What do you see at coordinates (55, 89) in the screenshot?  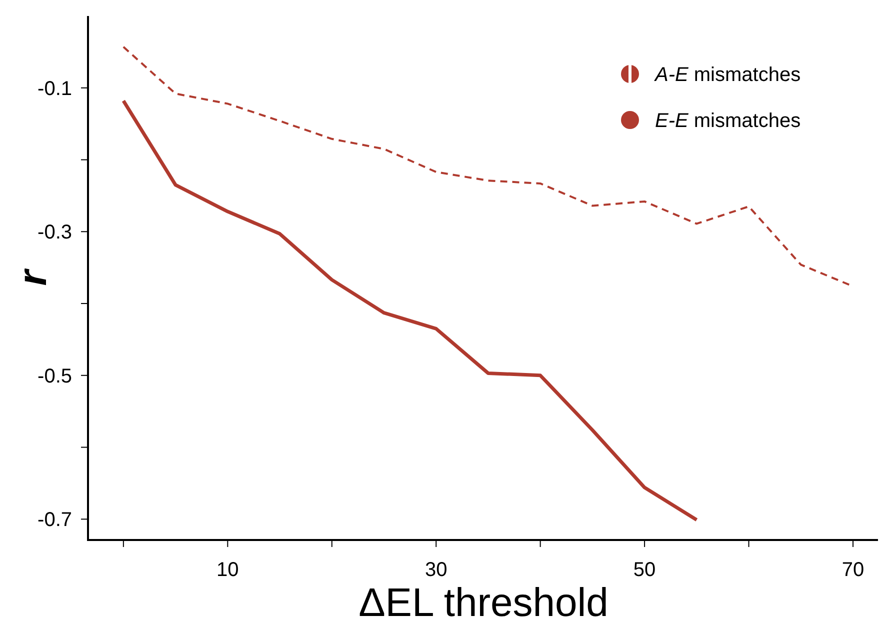 I see `y-tick-label: -0.1` at bounding box center [55, 89].